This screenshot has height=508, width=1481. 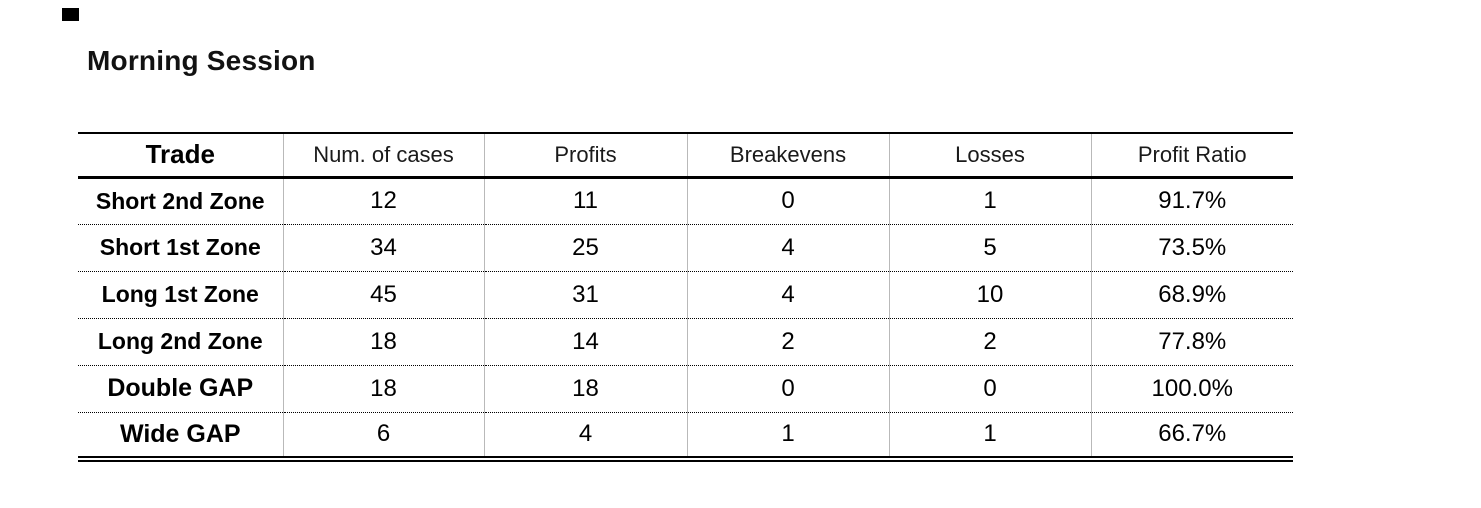 I want to click on table-row-wide-gap: Wide GAP 6 4 1 1 66.7%, so click(x=685, y=435).